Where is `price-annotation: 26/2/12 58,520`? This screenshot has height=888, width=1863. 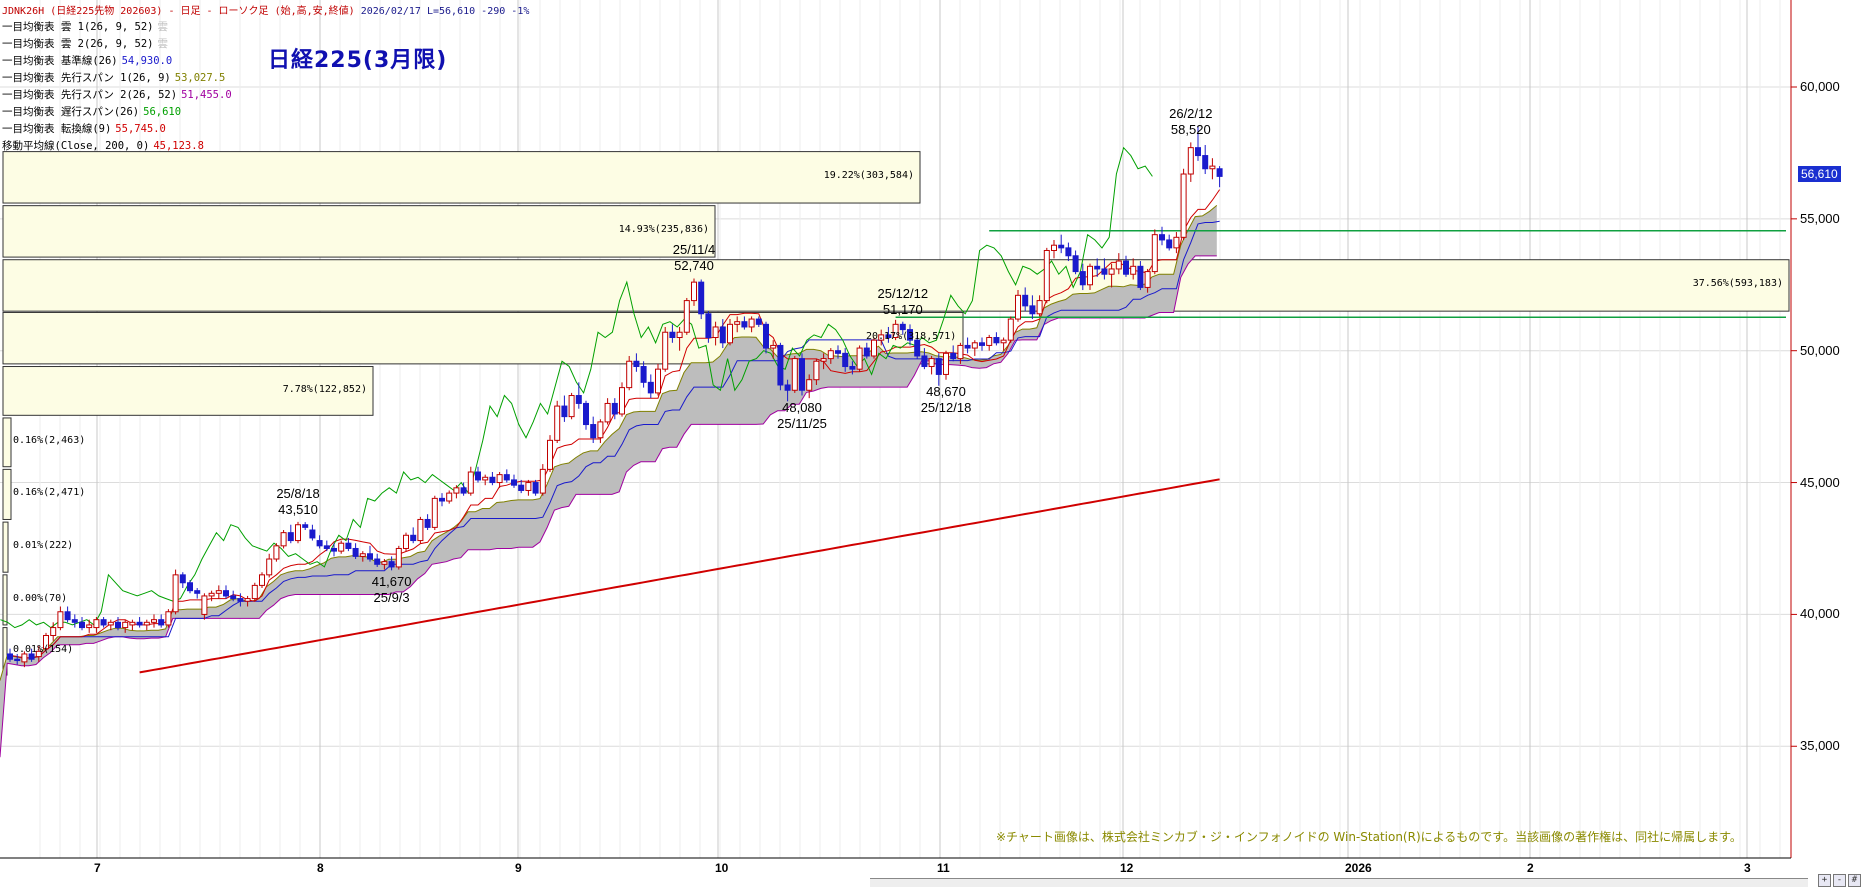 price-annotation: 26/2/12 58,520 is located at coordinates (1191, 122).